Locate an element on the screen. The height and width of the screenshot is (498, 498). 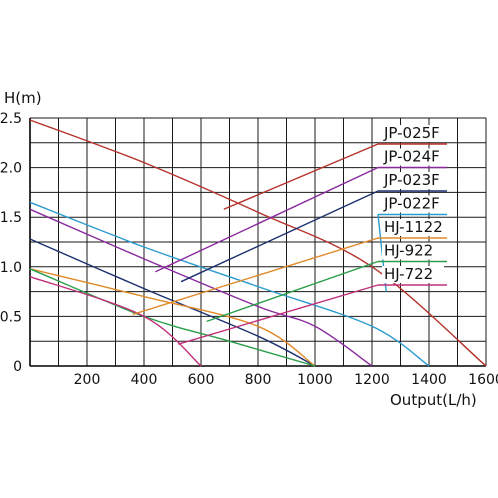
legend-label: HJ-1122 is located at coordinates (413, 227).